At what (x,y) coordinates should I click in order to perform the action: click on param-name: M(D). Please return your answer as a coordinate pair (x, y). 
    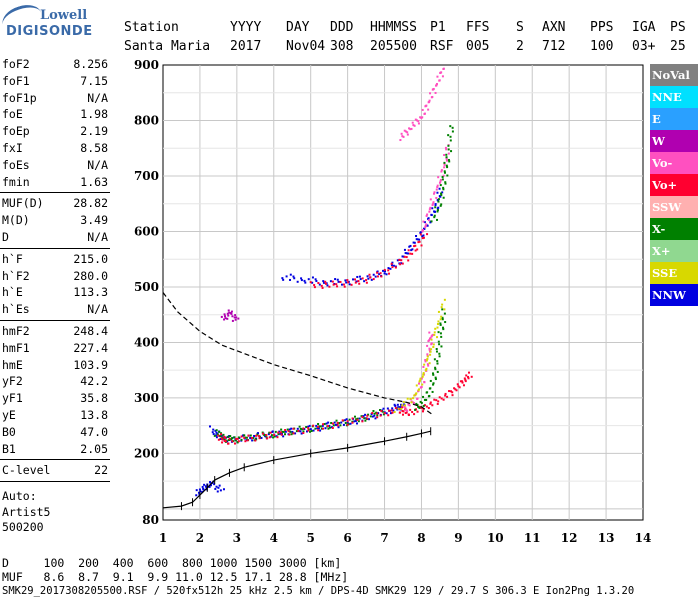
    Looking at the image, I should click on (16, 220).